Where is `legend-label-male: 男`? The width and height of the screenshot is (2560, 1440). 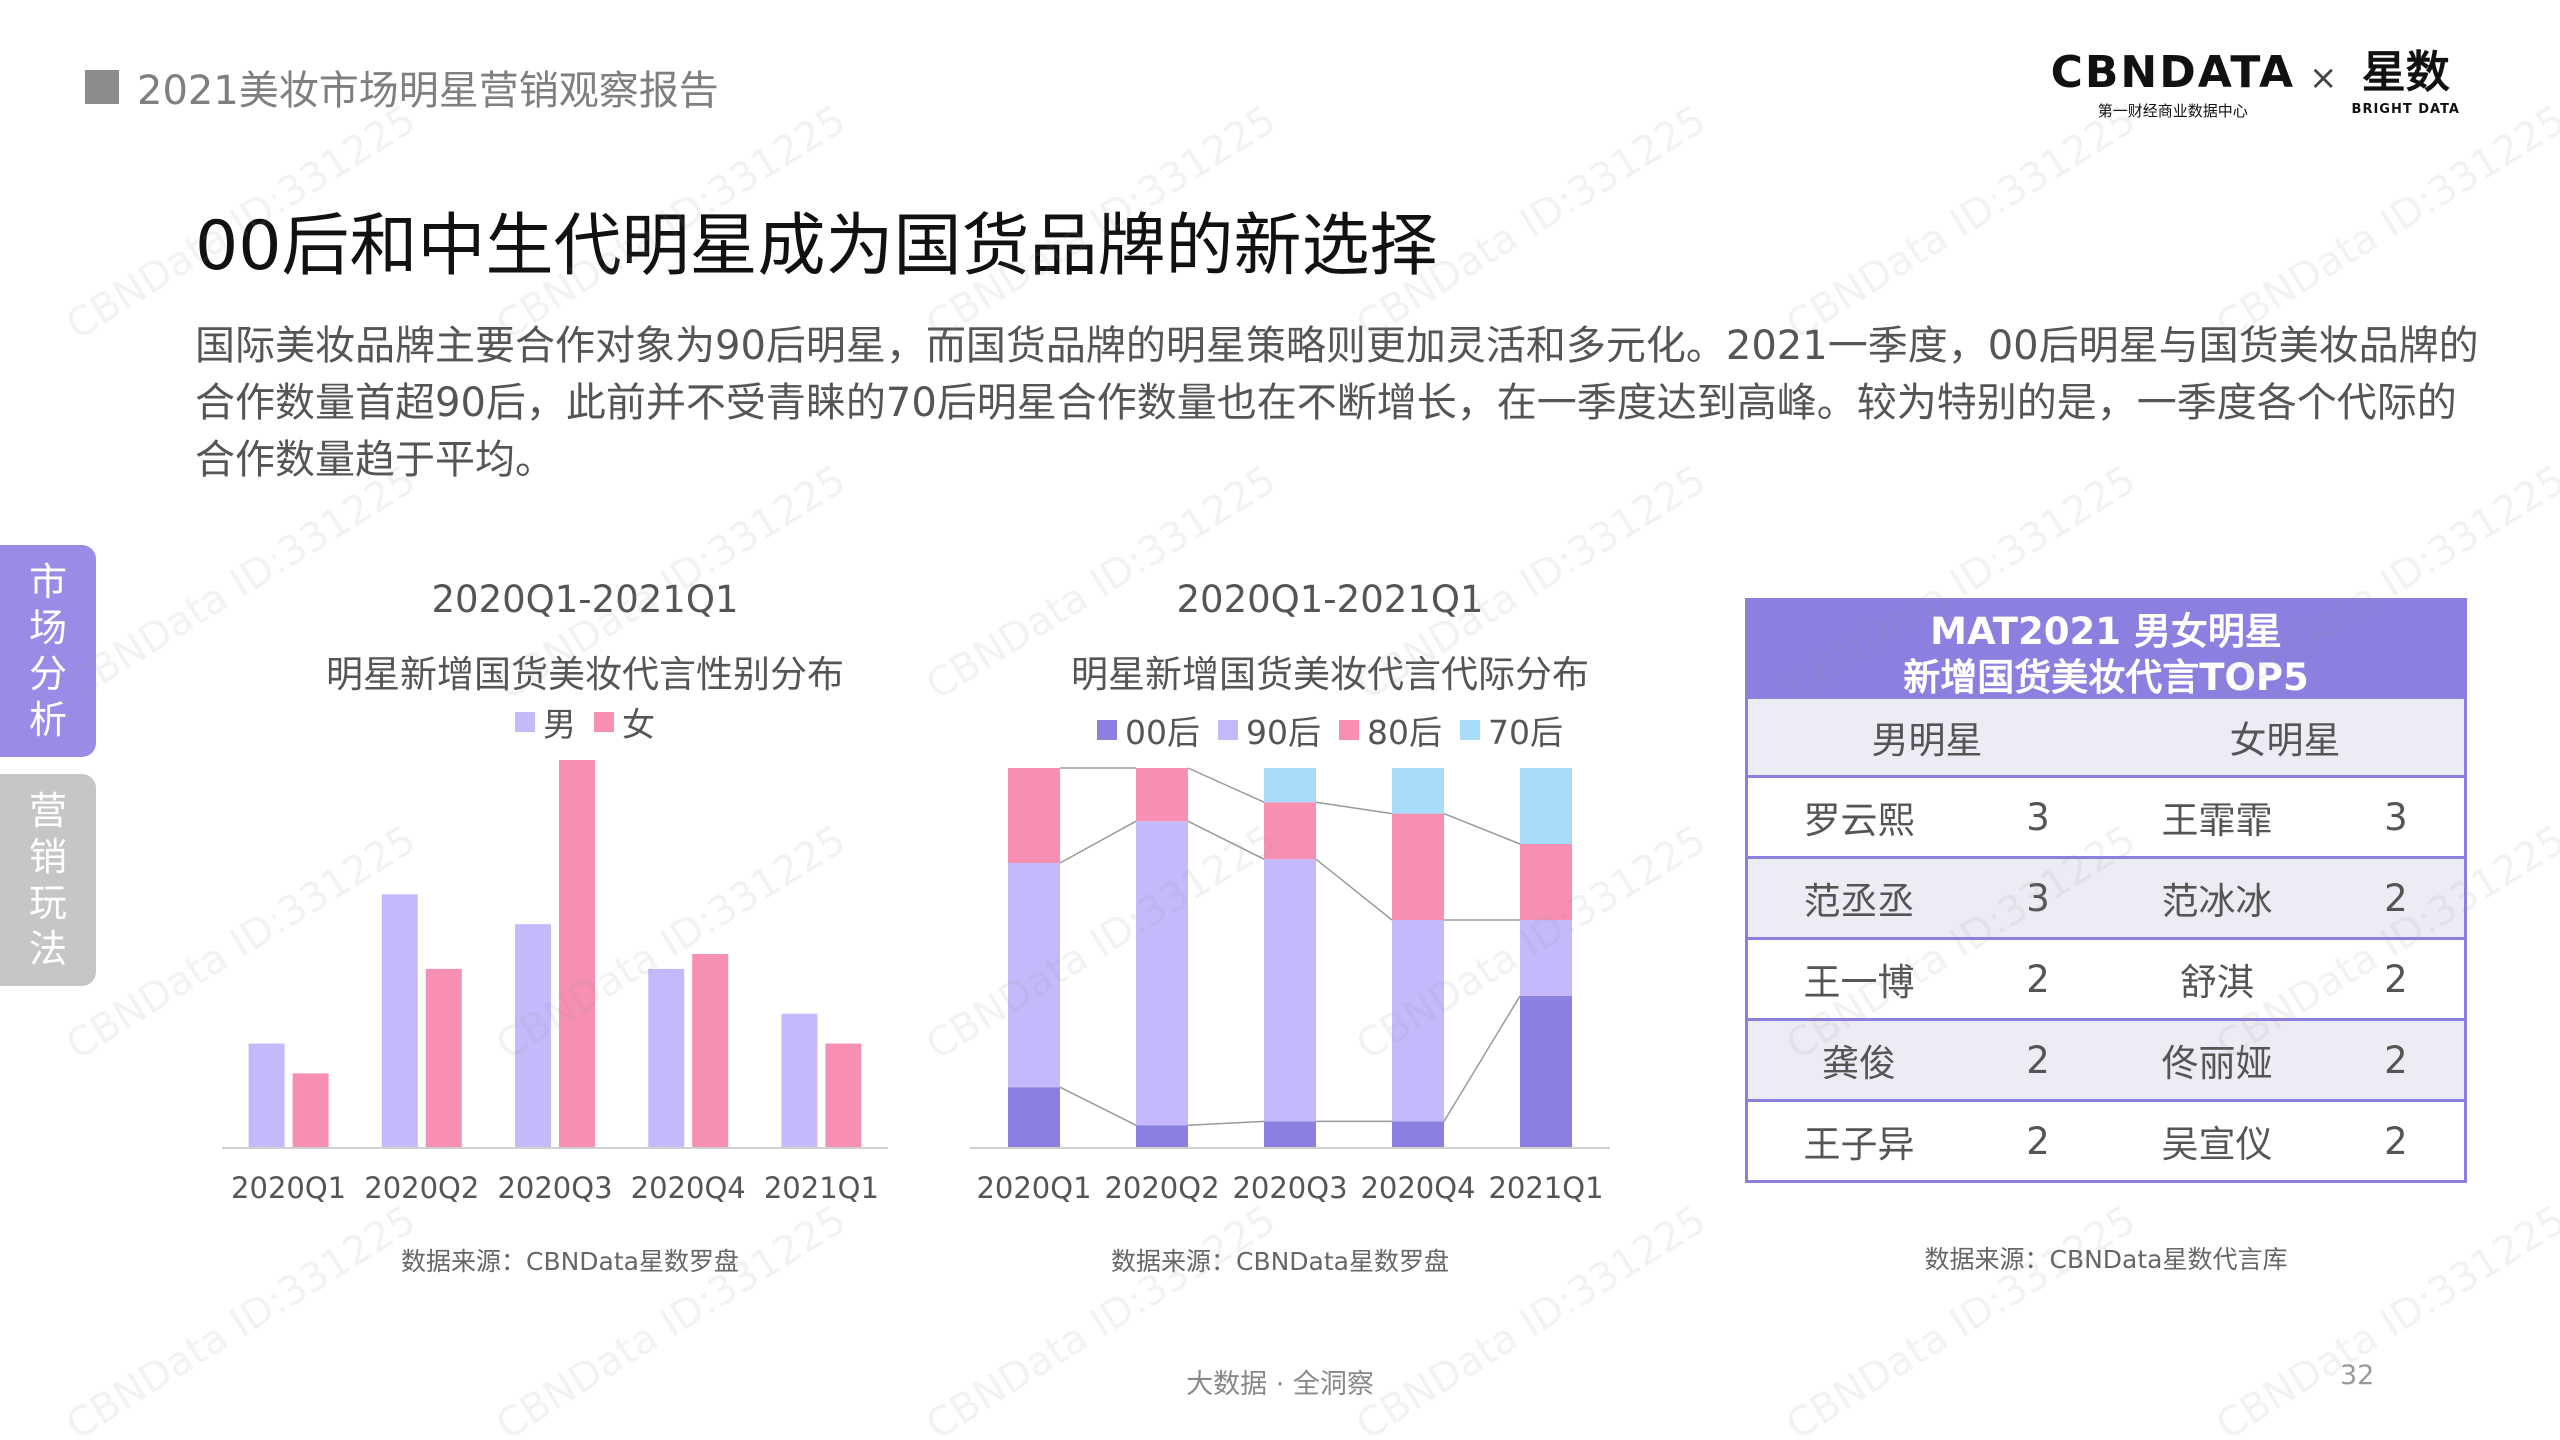 legend-label-male: 男 is located at coordinates (559, 724).